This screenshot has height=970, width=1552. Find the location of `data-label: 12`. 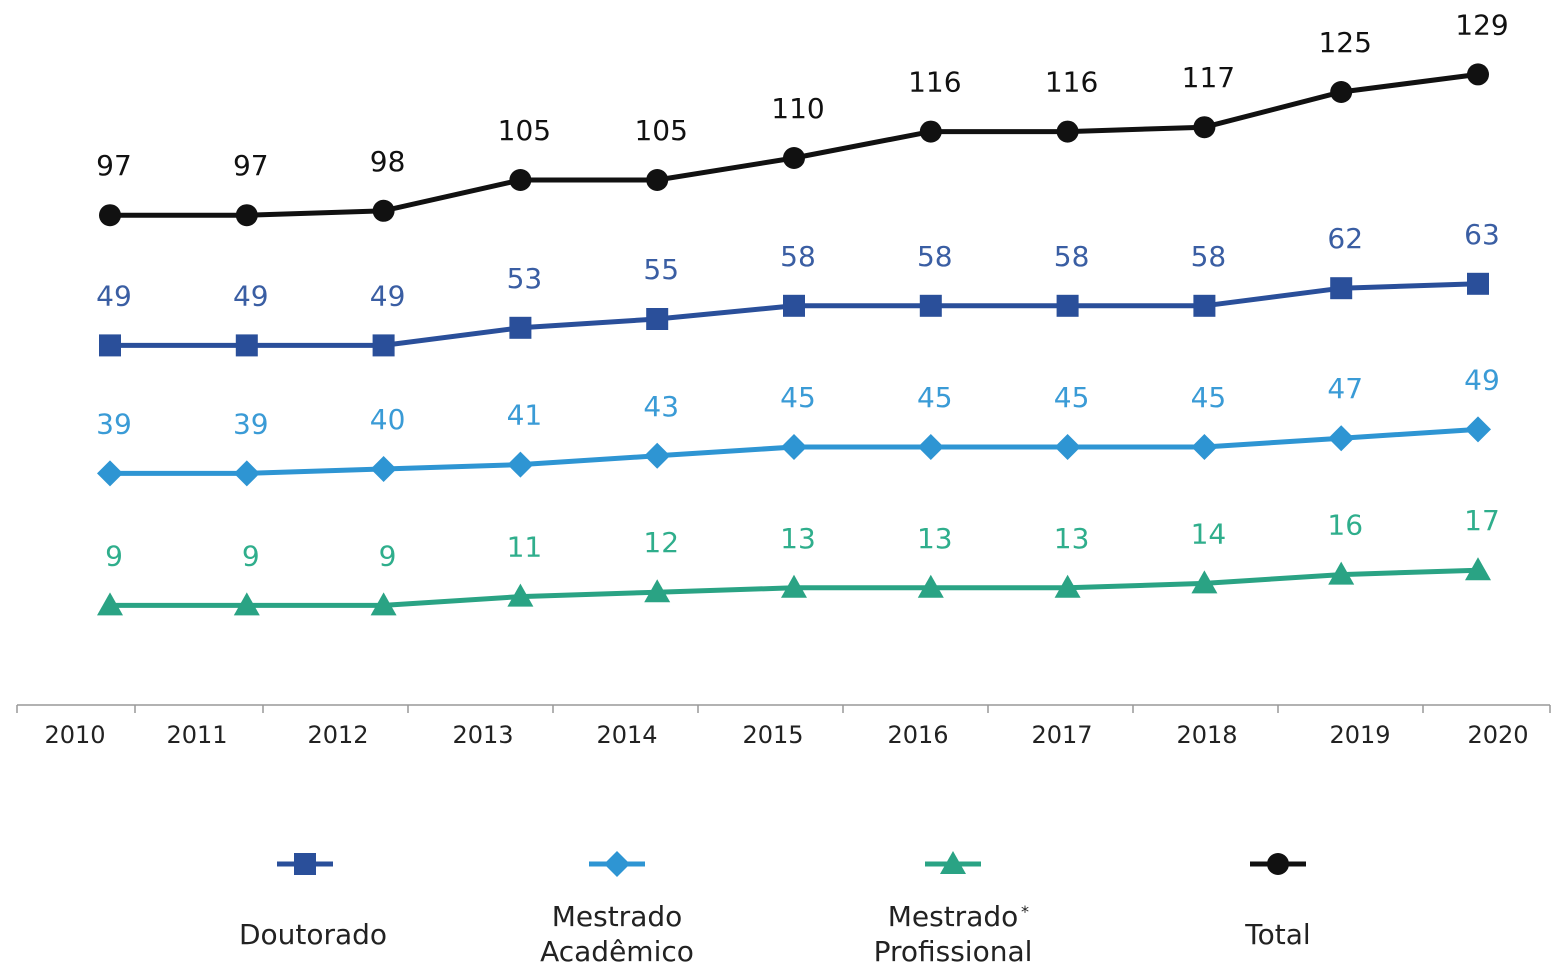

data-label: 12 is located at coordinates (661, 542).